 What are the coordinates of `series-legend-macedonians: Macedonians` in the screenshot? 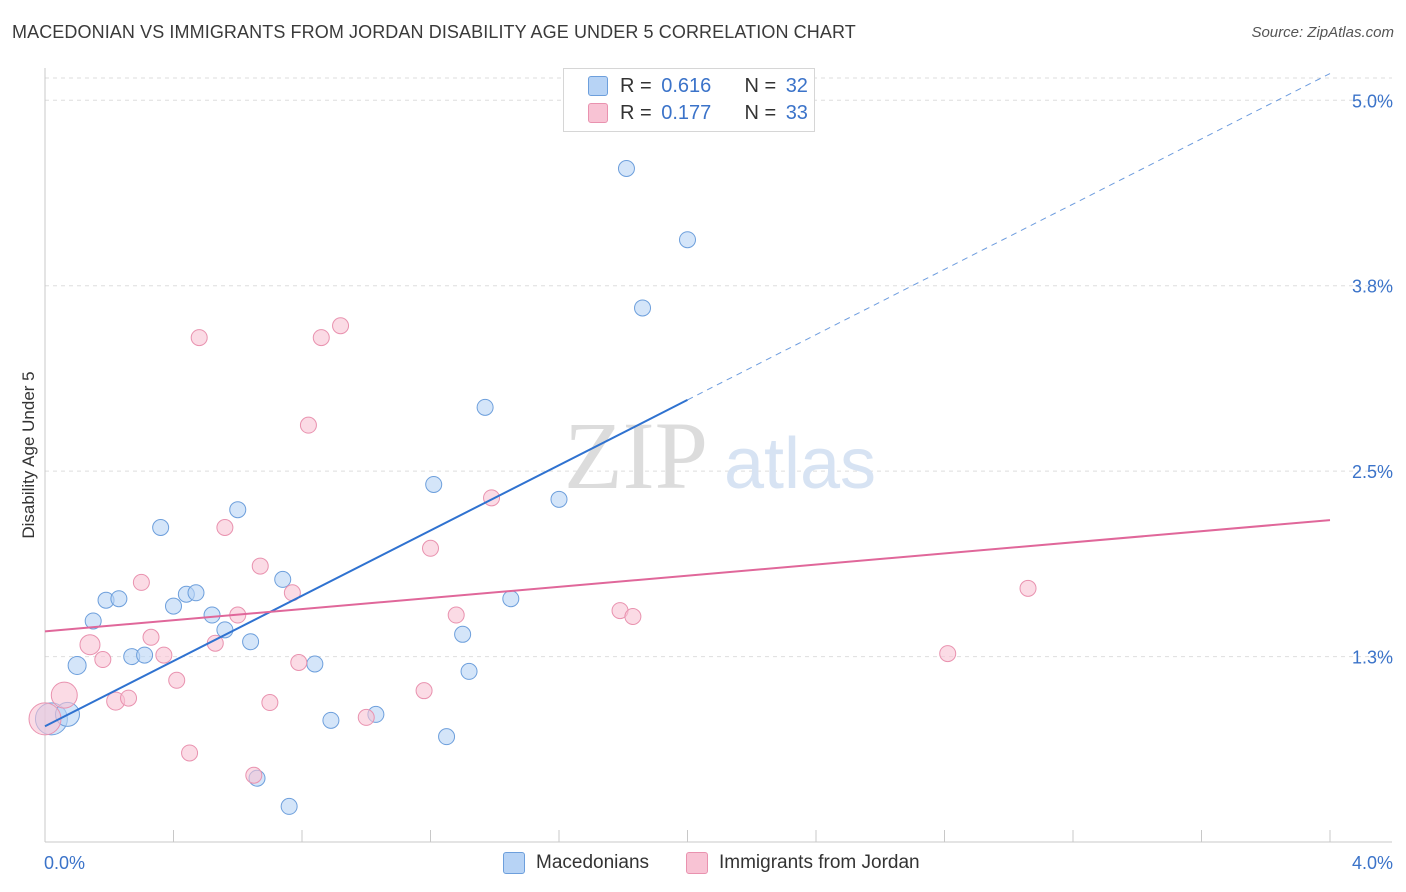 It's located at (576, 863).